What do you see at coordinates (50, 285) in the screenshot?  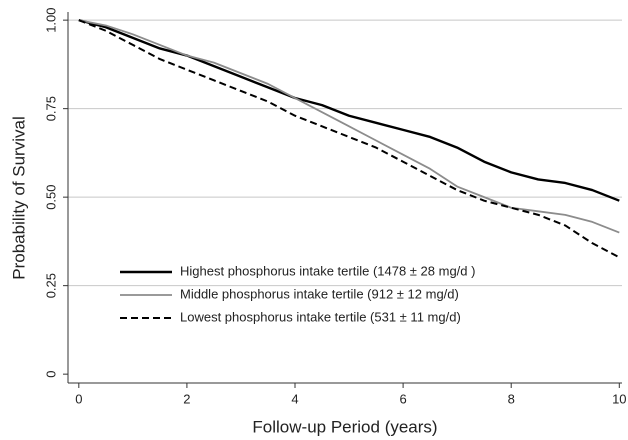 I see `y-tick-label: 0.25` at bounding box center [50, 285].